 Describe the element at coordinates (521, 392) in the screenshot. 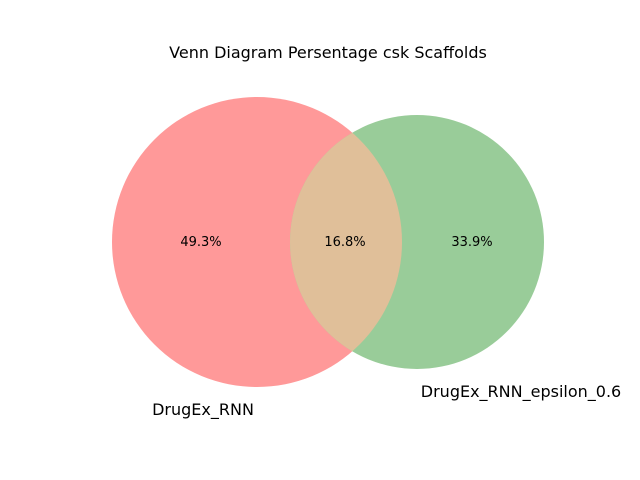

I see `set-b-label: DrugEx_RNN_epsilon_0.6` at that location.